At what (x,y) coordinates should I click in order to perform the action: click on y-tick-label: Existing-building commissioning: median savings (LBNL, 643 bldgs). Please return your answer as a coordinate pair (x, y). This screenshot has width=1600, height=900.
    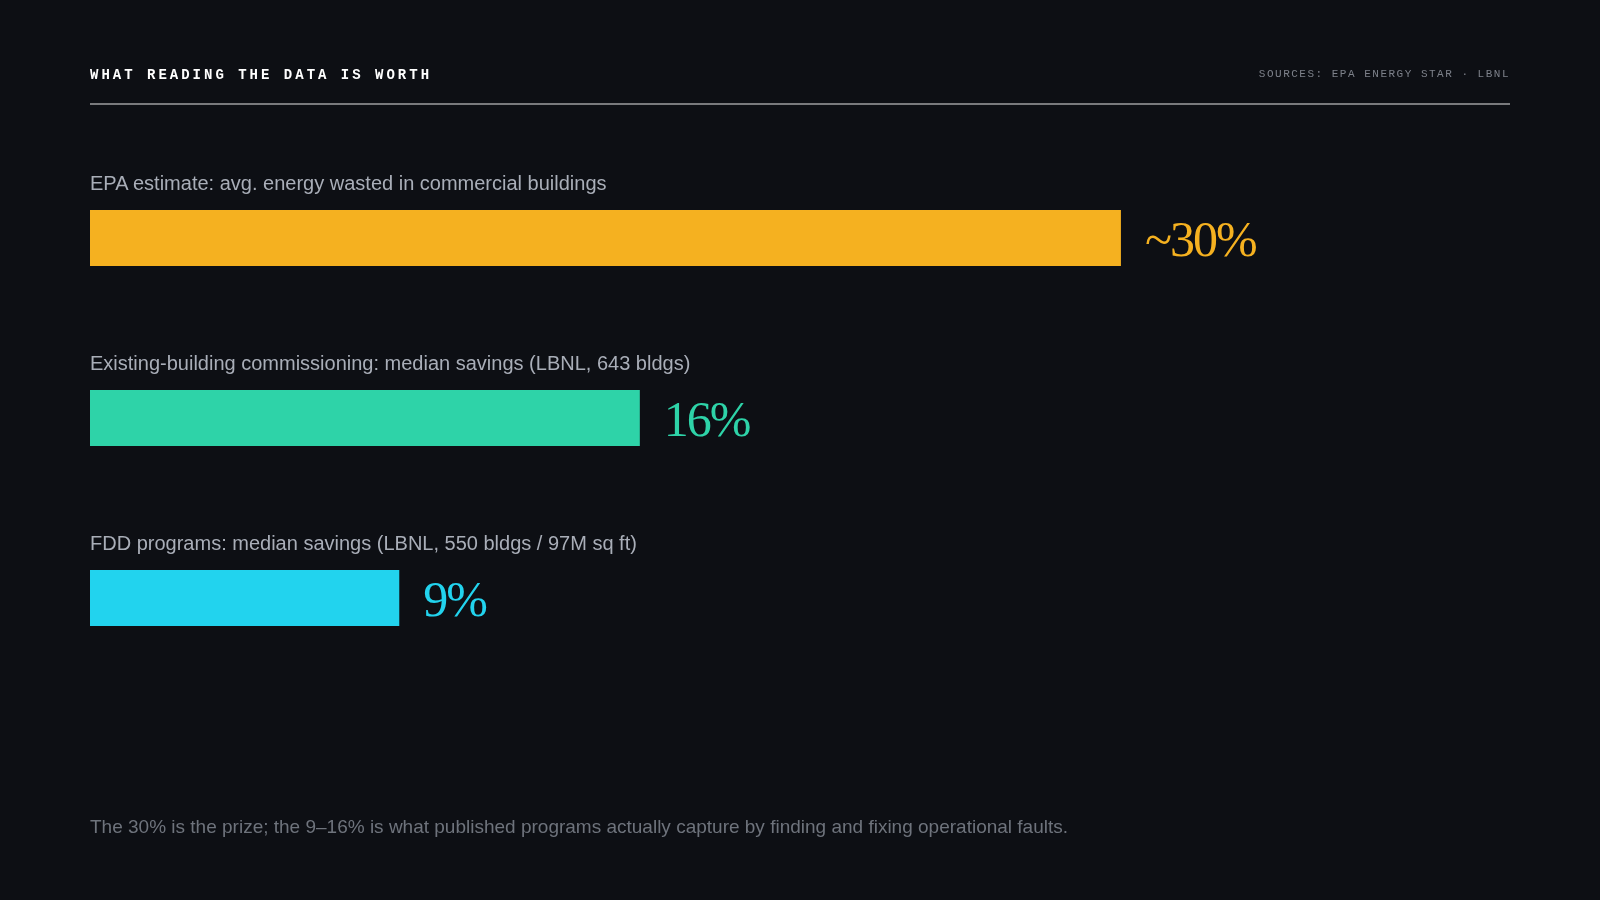
    Looking at the image, I should click on (390, 363).